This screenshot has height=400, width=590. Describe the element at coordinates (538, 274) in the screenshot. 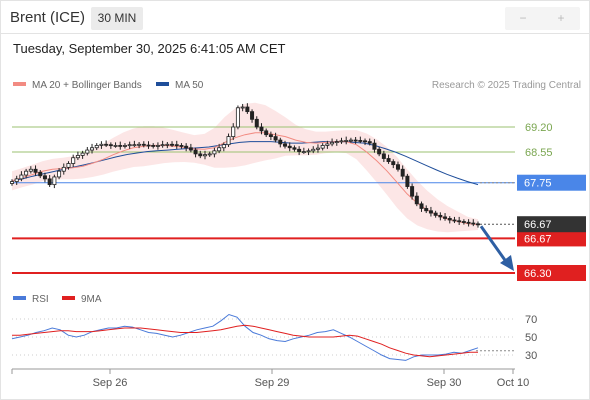

I see `level-label-65.4: 66.30` at that location.